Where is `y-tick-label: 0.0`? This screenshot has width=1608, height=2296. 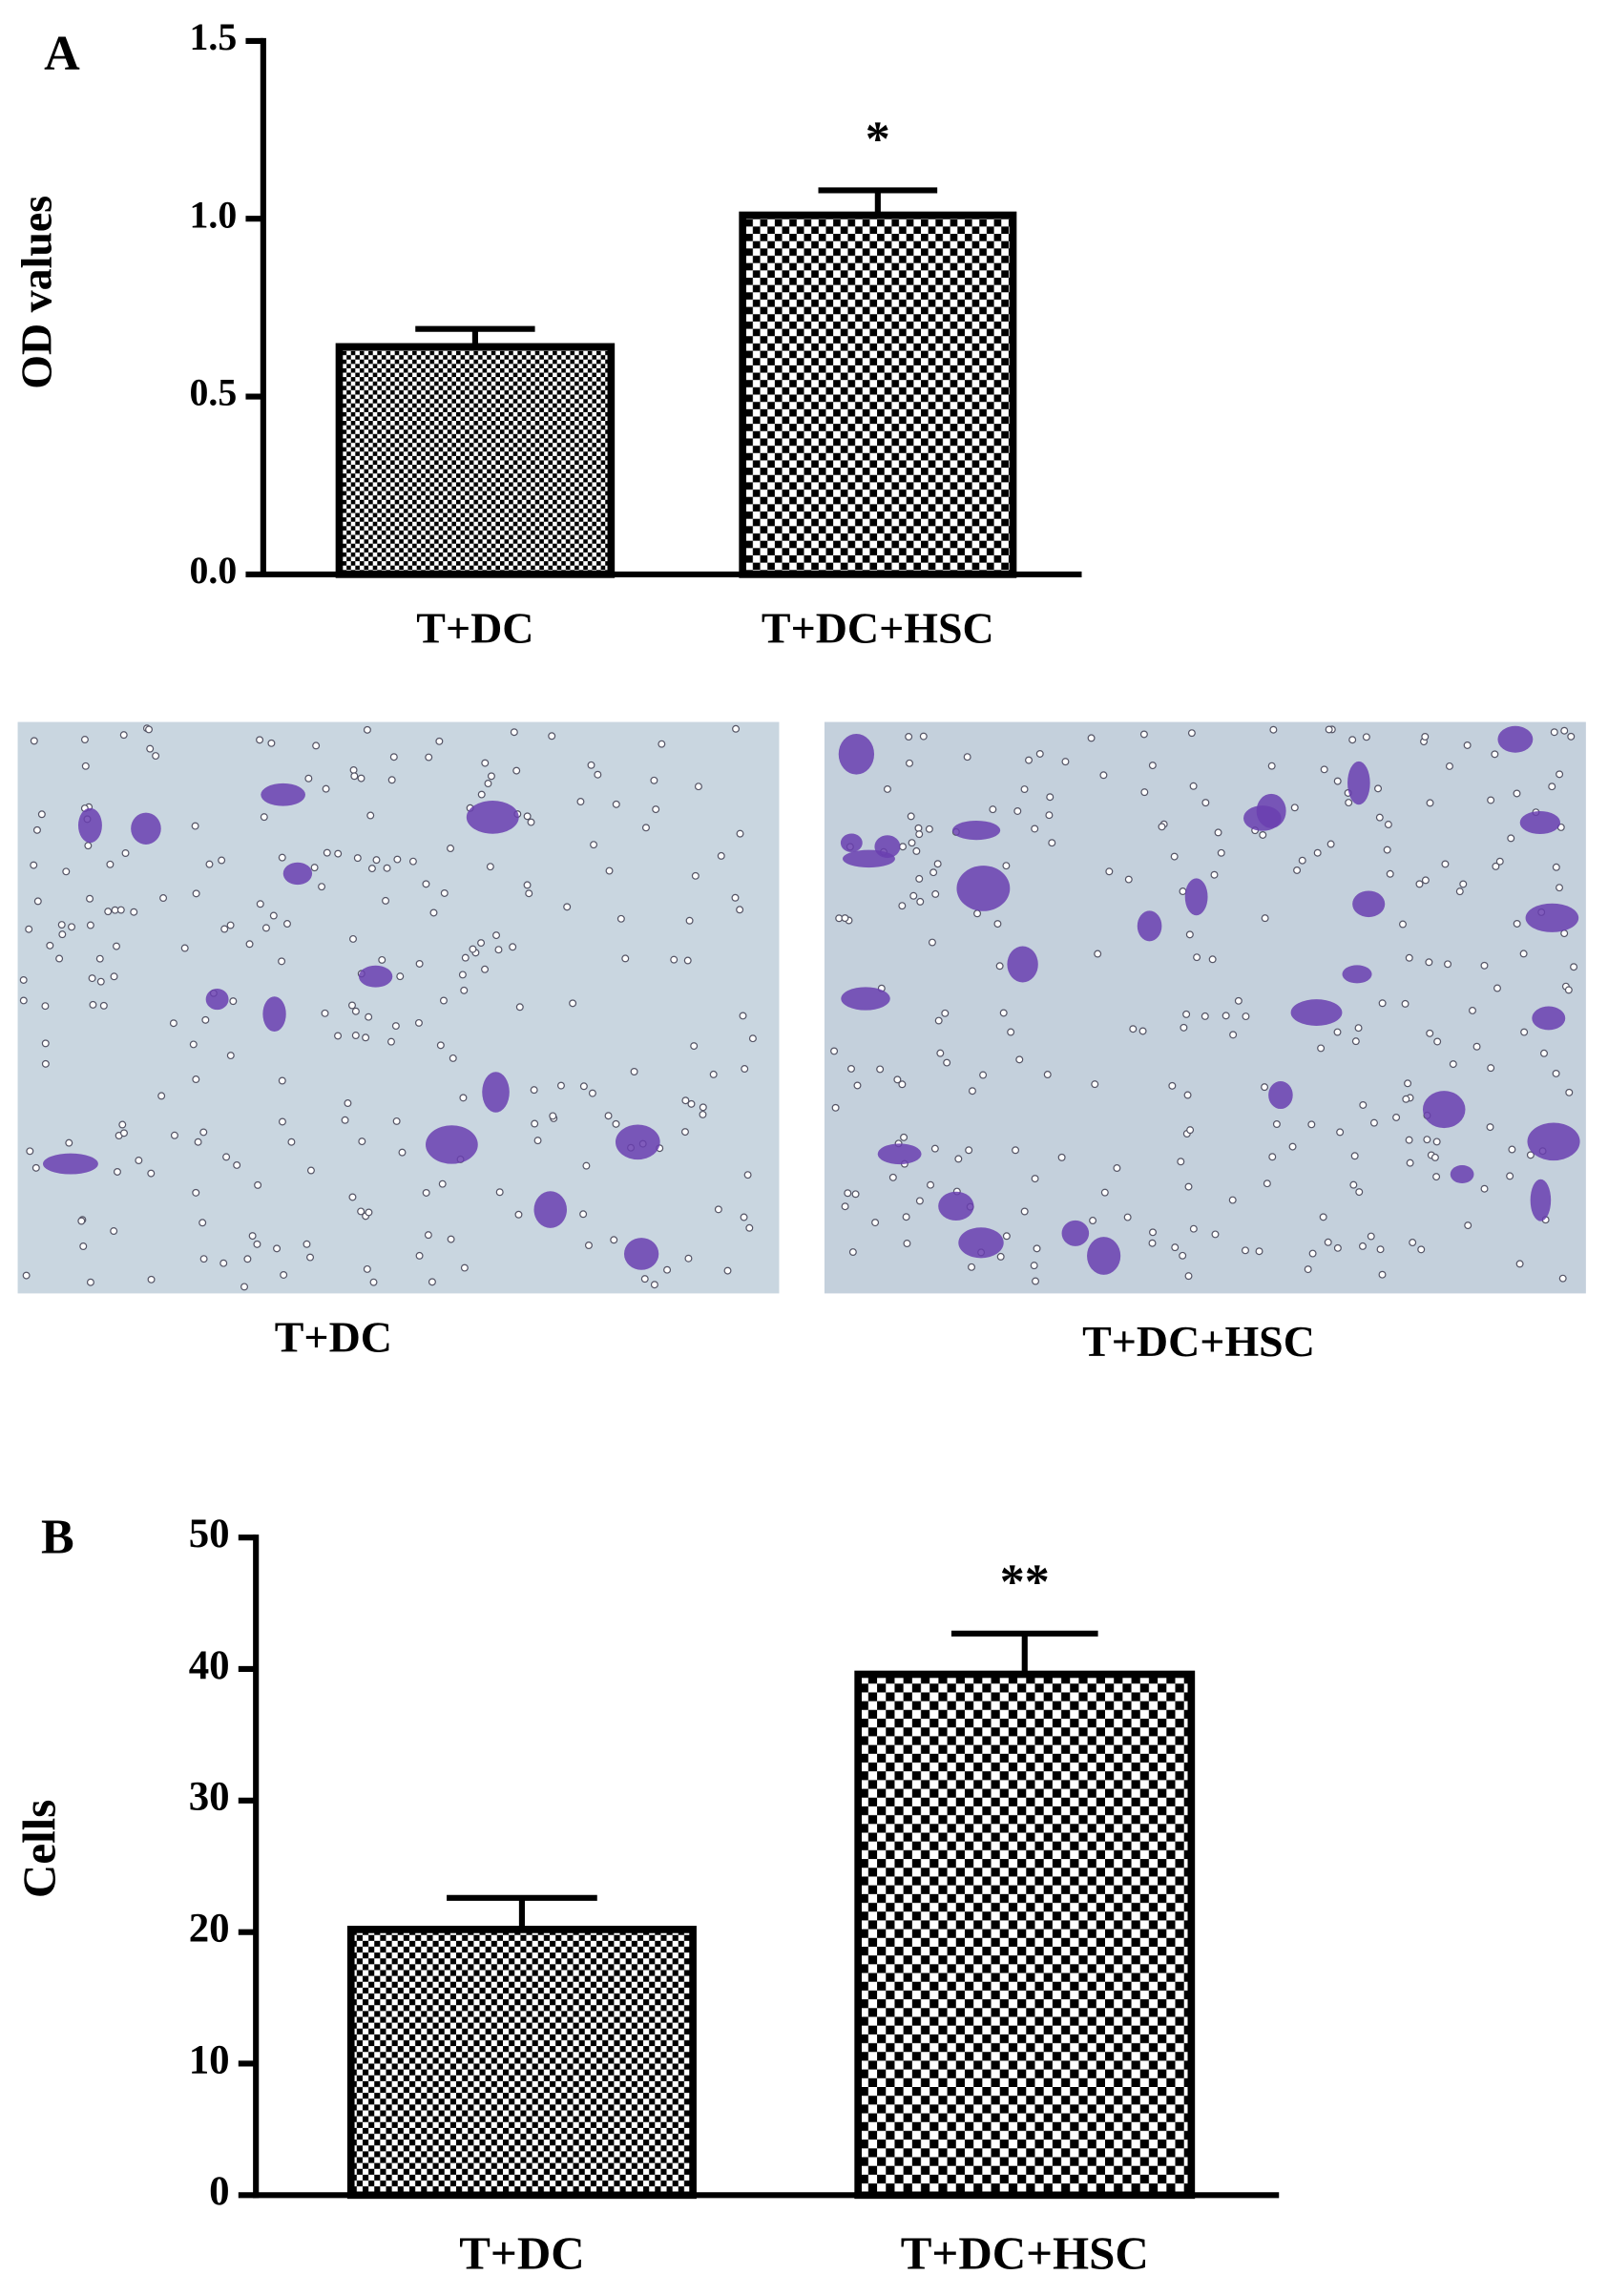
y-tick-label: 0.0 is located at coordinates (214, 571).